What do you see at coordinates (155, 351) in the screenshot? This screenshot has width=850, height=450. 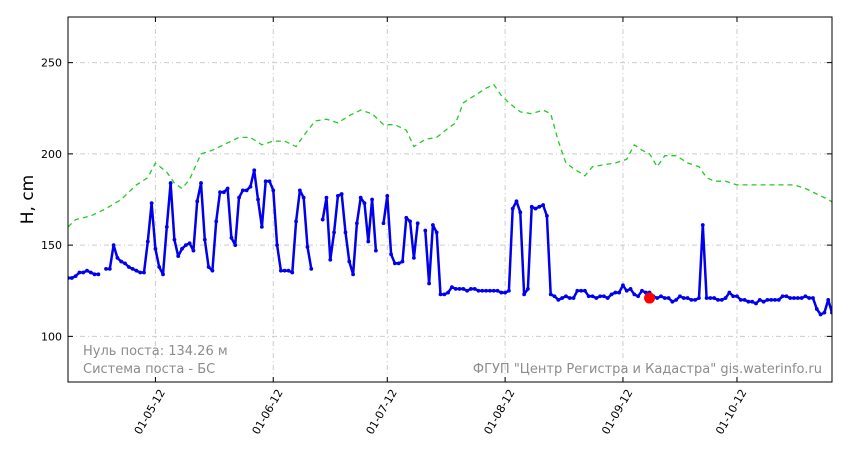 I see `annotation-zero-level: Нуль поста: 134.26 м` at bounding box center [155, 351].